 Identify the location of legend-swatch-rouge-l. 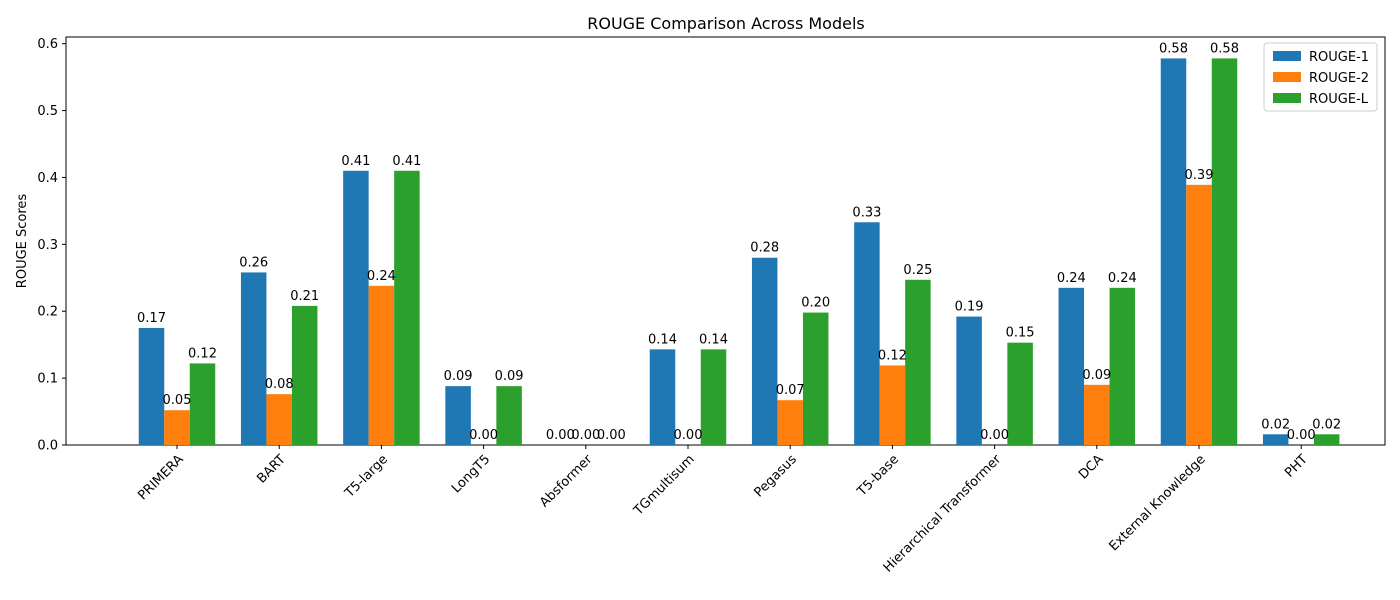
(1287, 98).